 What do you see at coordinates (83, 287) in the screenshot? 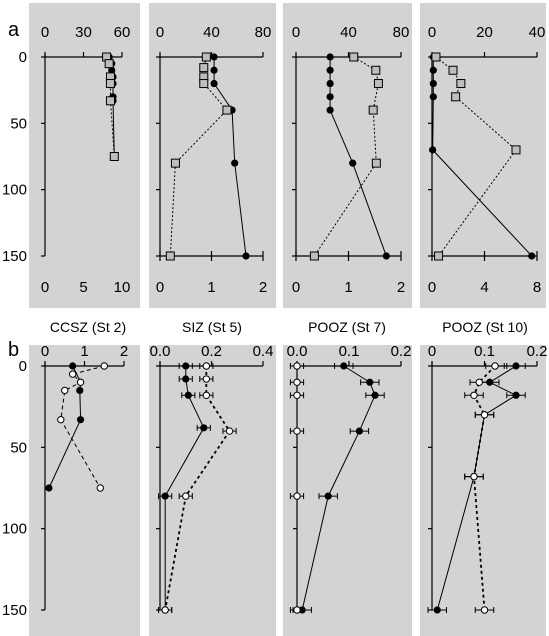
I see `row-a-panel-1-bottom-tick-label-1: 5` at bounding box center [83, 287].